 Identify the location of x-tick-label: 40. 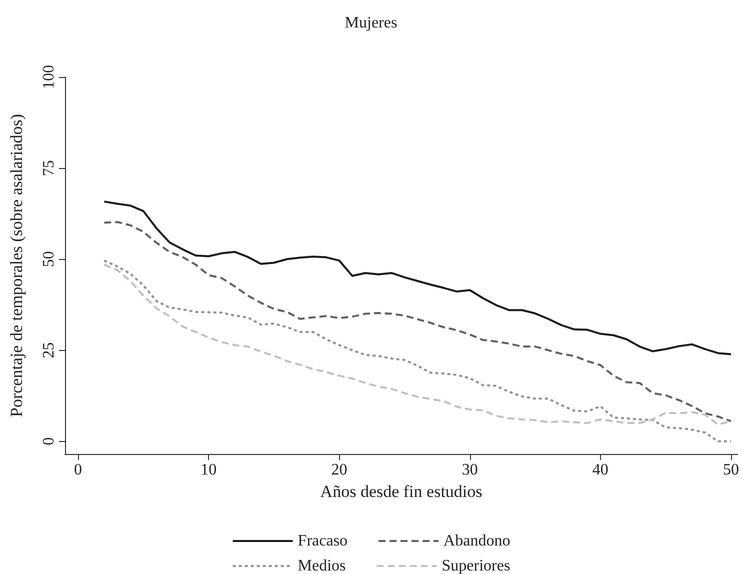
(600, 470).